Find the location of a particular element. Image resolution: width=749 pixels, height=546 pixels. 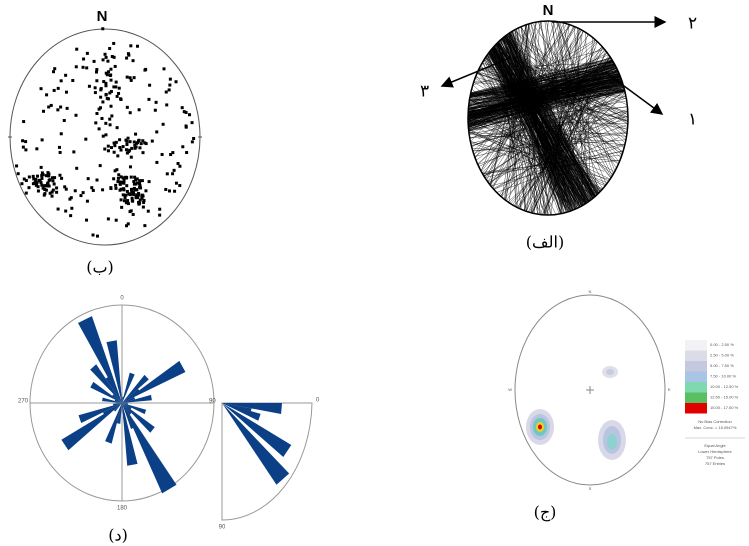

contour-stereonet is located at coordinates (590, 390).